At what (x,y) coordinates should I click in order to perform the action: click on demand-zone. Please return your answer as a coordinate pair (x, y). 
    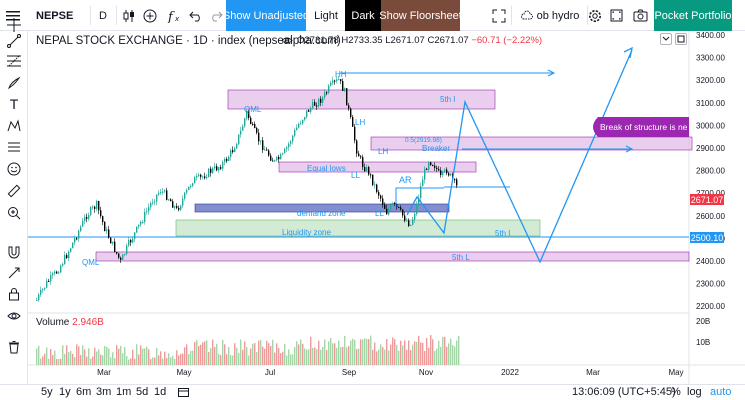
    Looking at the image, I should click on (322, 208).